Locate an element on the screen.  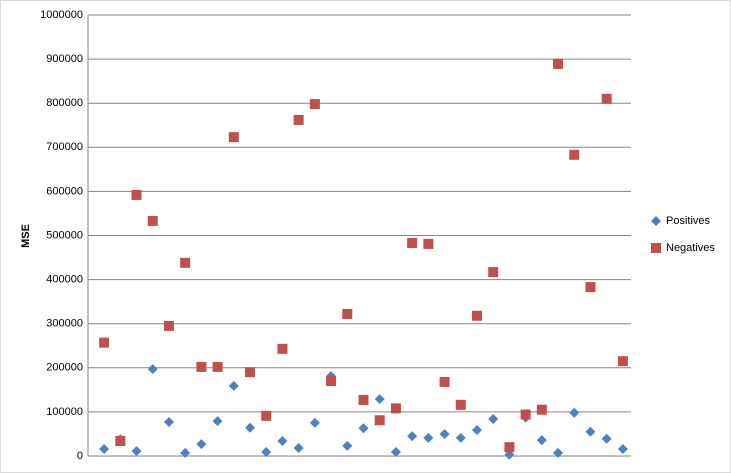
y-tick-label: 700000 is located at coordinates (64, 147).